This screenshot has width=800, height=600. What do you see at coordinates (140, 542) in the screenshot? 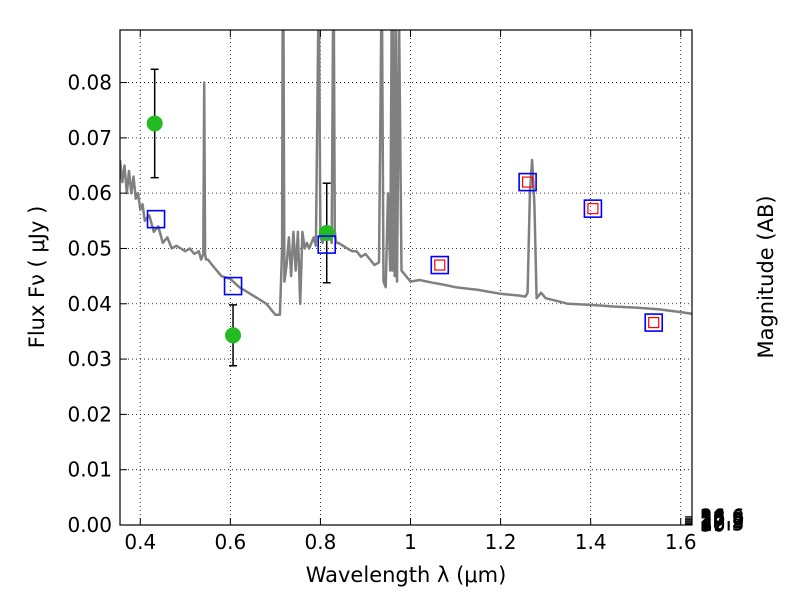
I see `x-tick-label: 0.4` at bounding box center [140, 542].